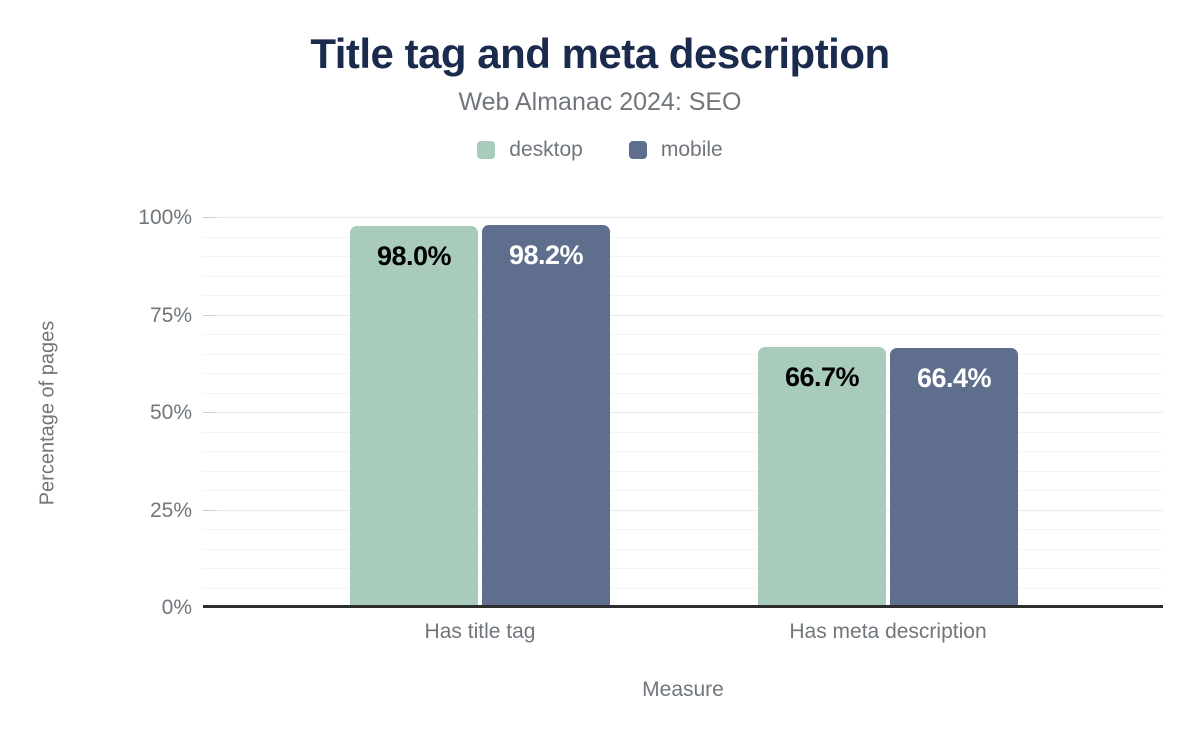 Image resolution: width=1200 pixels, height=742 pixels. What do you see at coordinates (822, 476) in the screenshot?
I see `bar-desktop-1: 66.7%` at bounding box center [822, 476].